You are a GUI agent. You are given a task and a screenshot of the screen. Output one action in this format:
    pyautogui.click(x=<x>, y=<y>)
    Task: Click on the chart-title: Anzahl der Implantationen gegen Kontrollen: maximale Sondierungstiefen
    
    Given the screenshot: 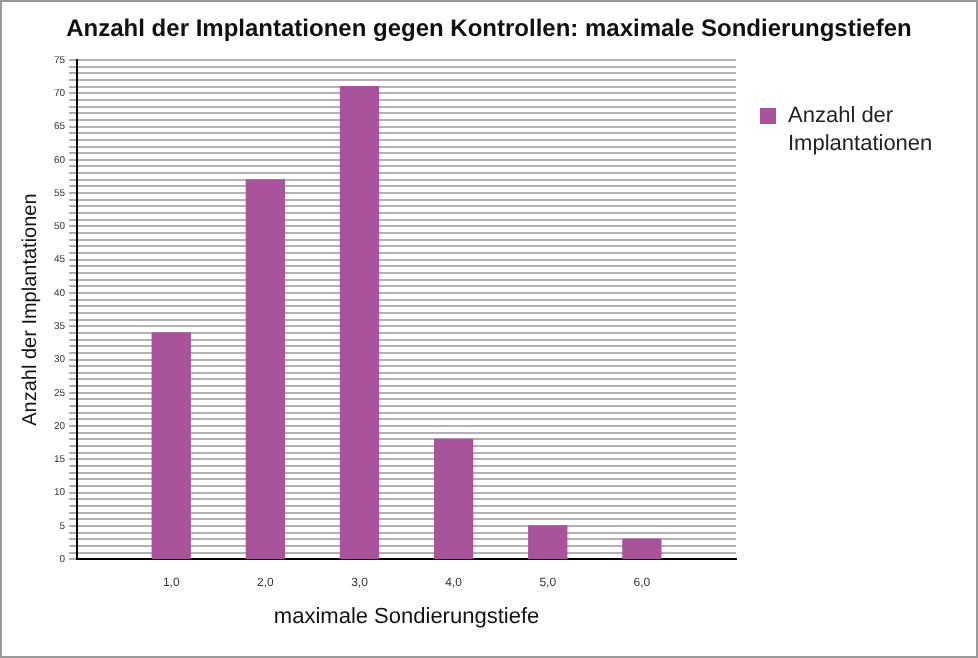 What is the action you would take?
    pyautogui.click(x=489, y=29)
    